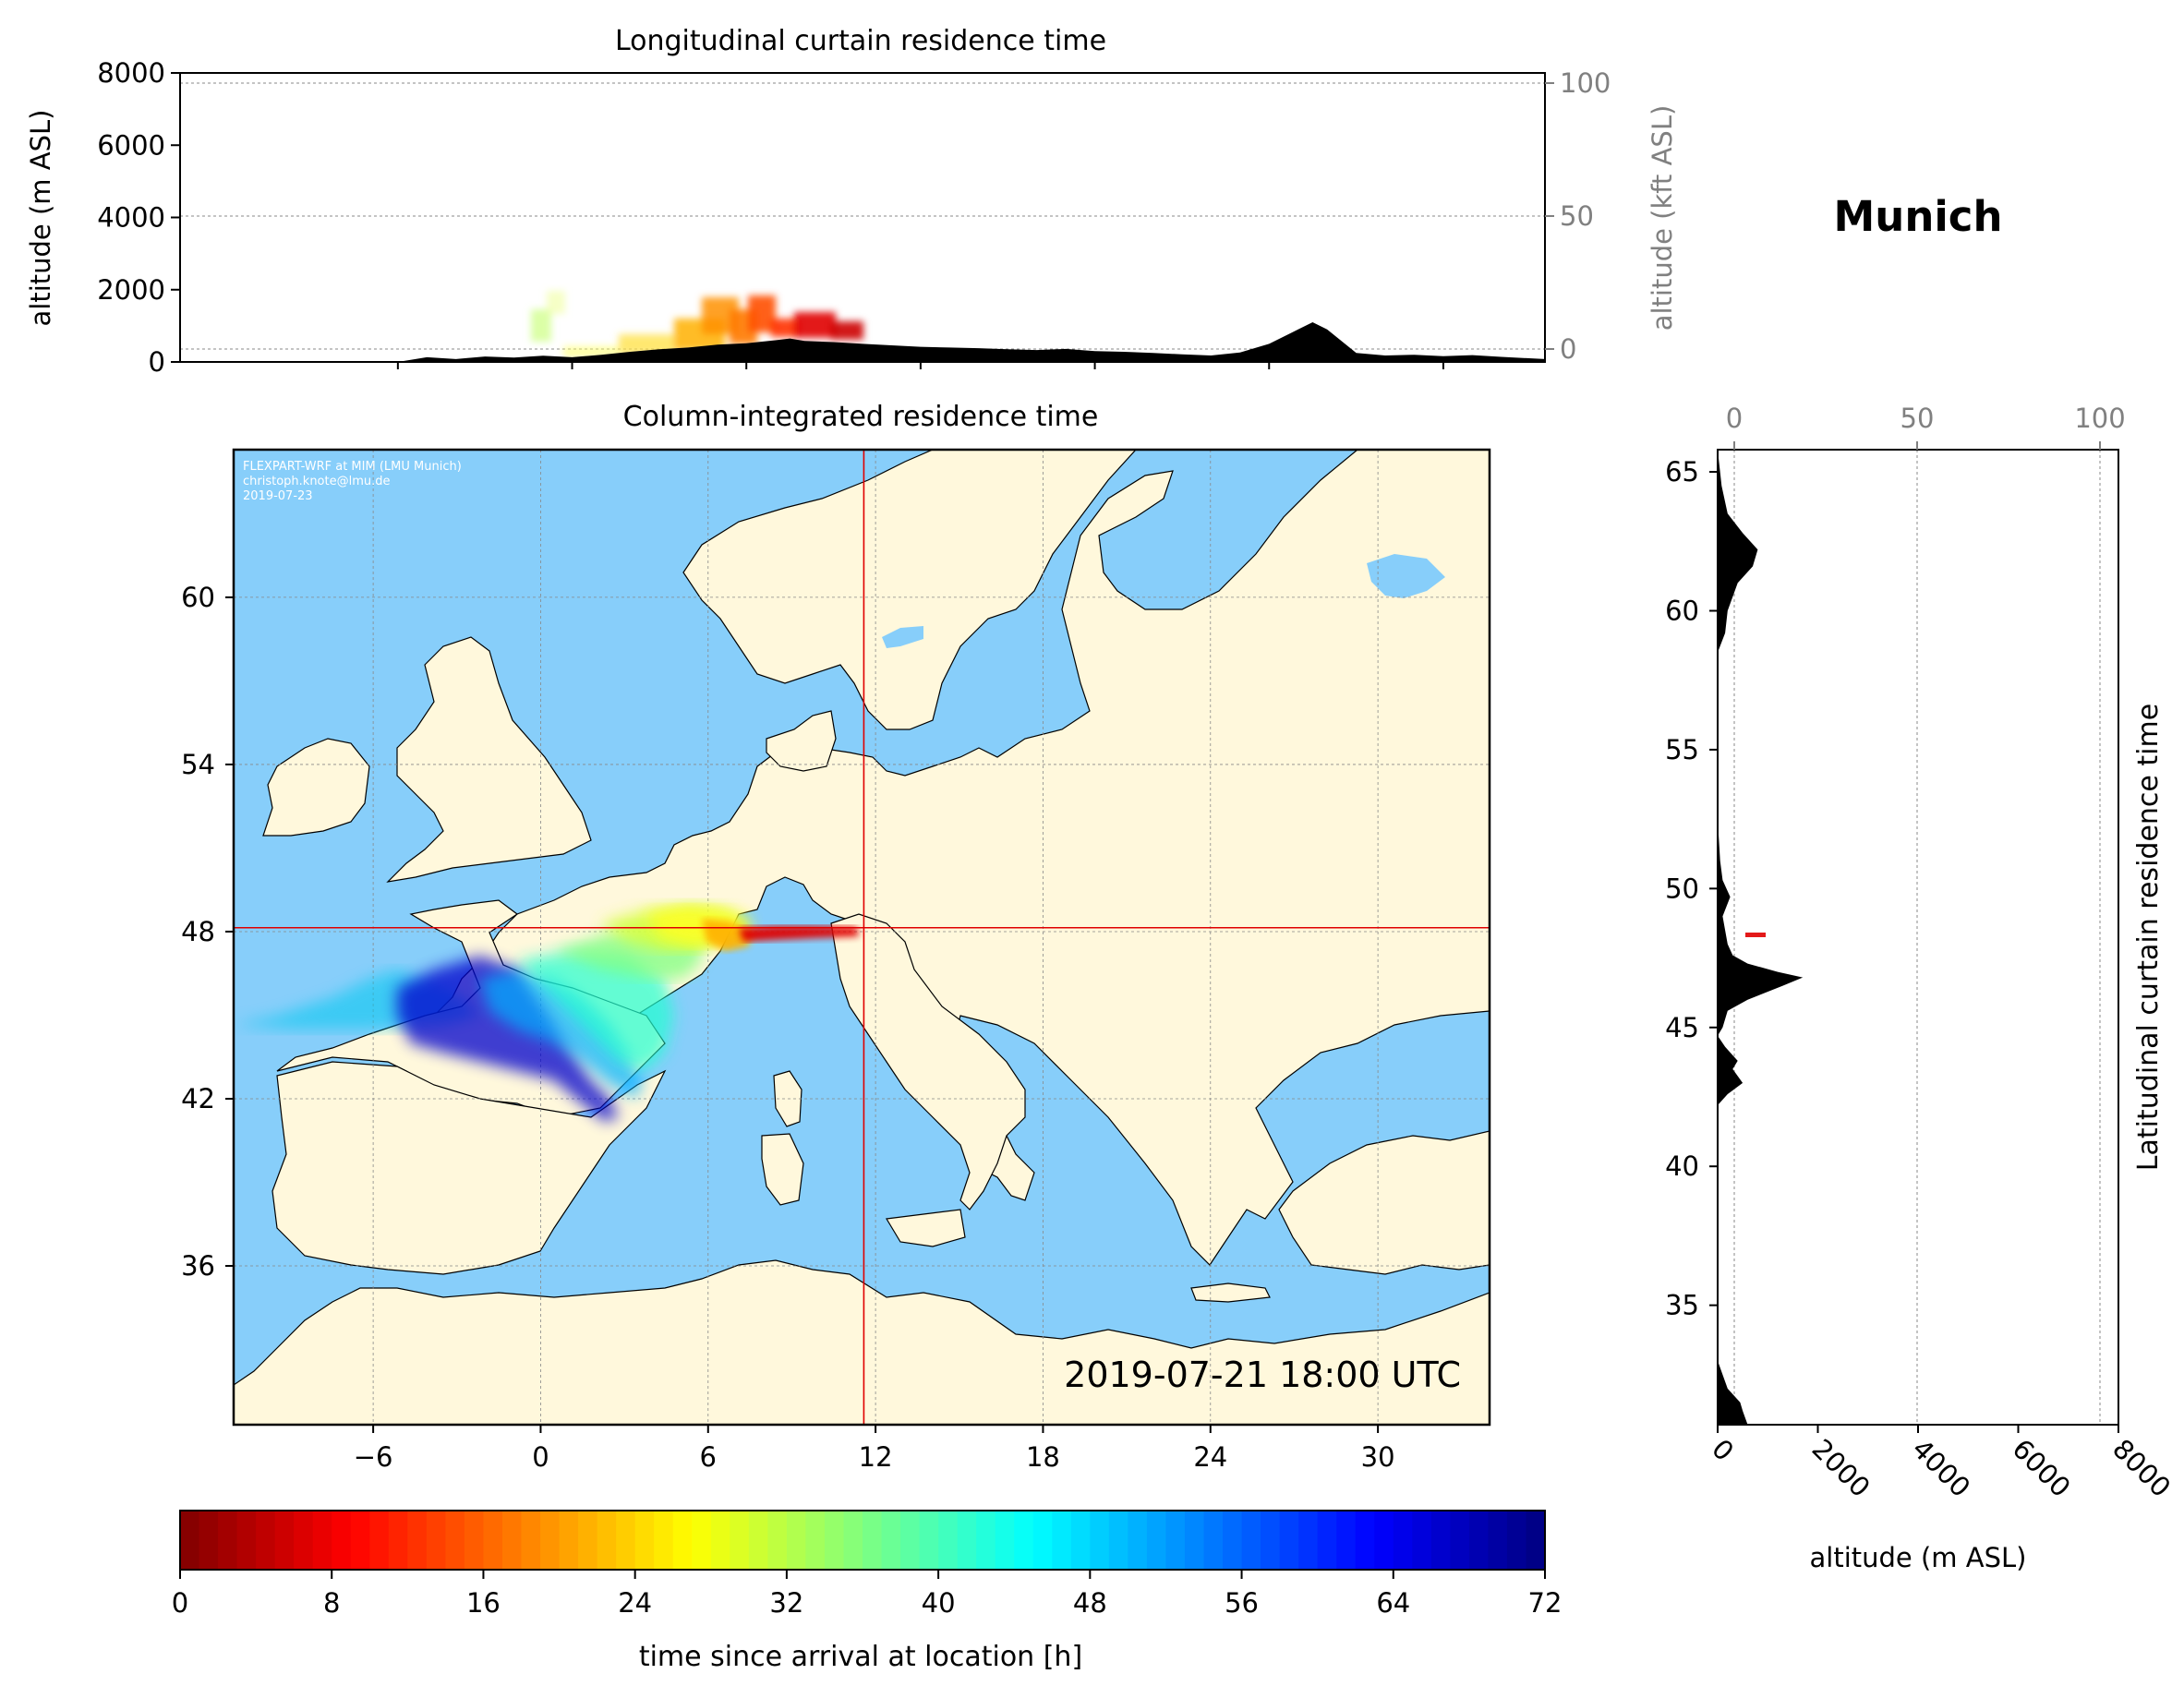  I want to click on map-yticks: 36 42 48 54 60, so click(207, 932).